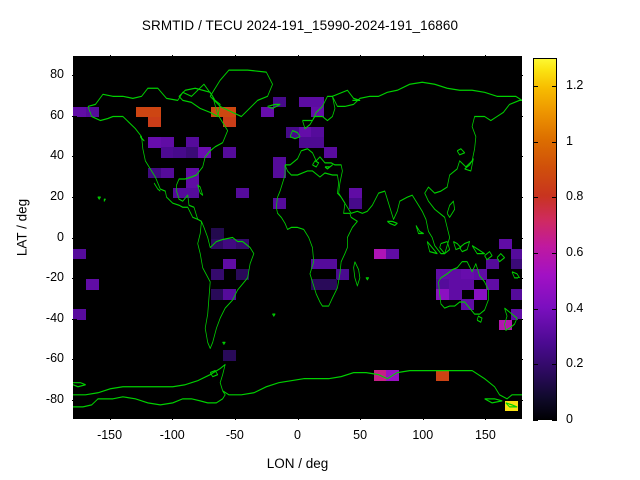  What do you see at coordinates (57, 114) in the screenshot?
I see `y-axis-tick-label: 60` at bounding box center [57, 114].